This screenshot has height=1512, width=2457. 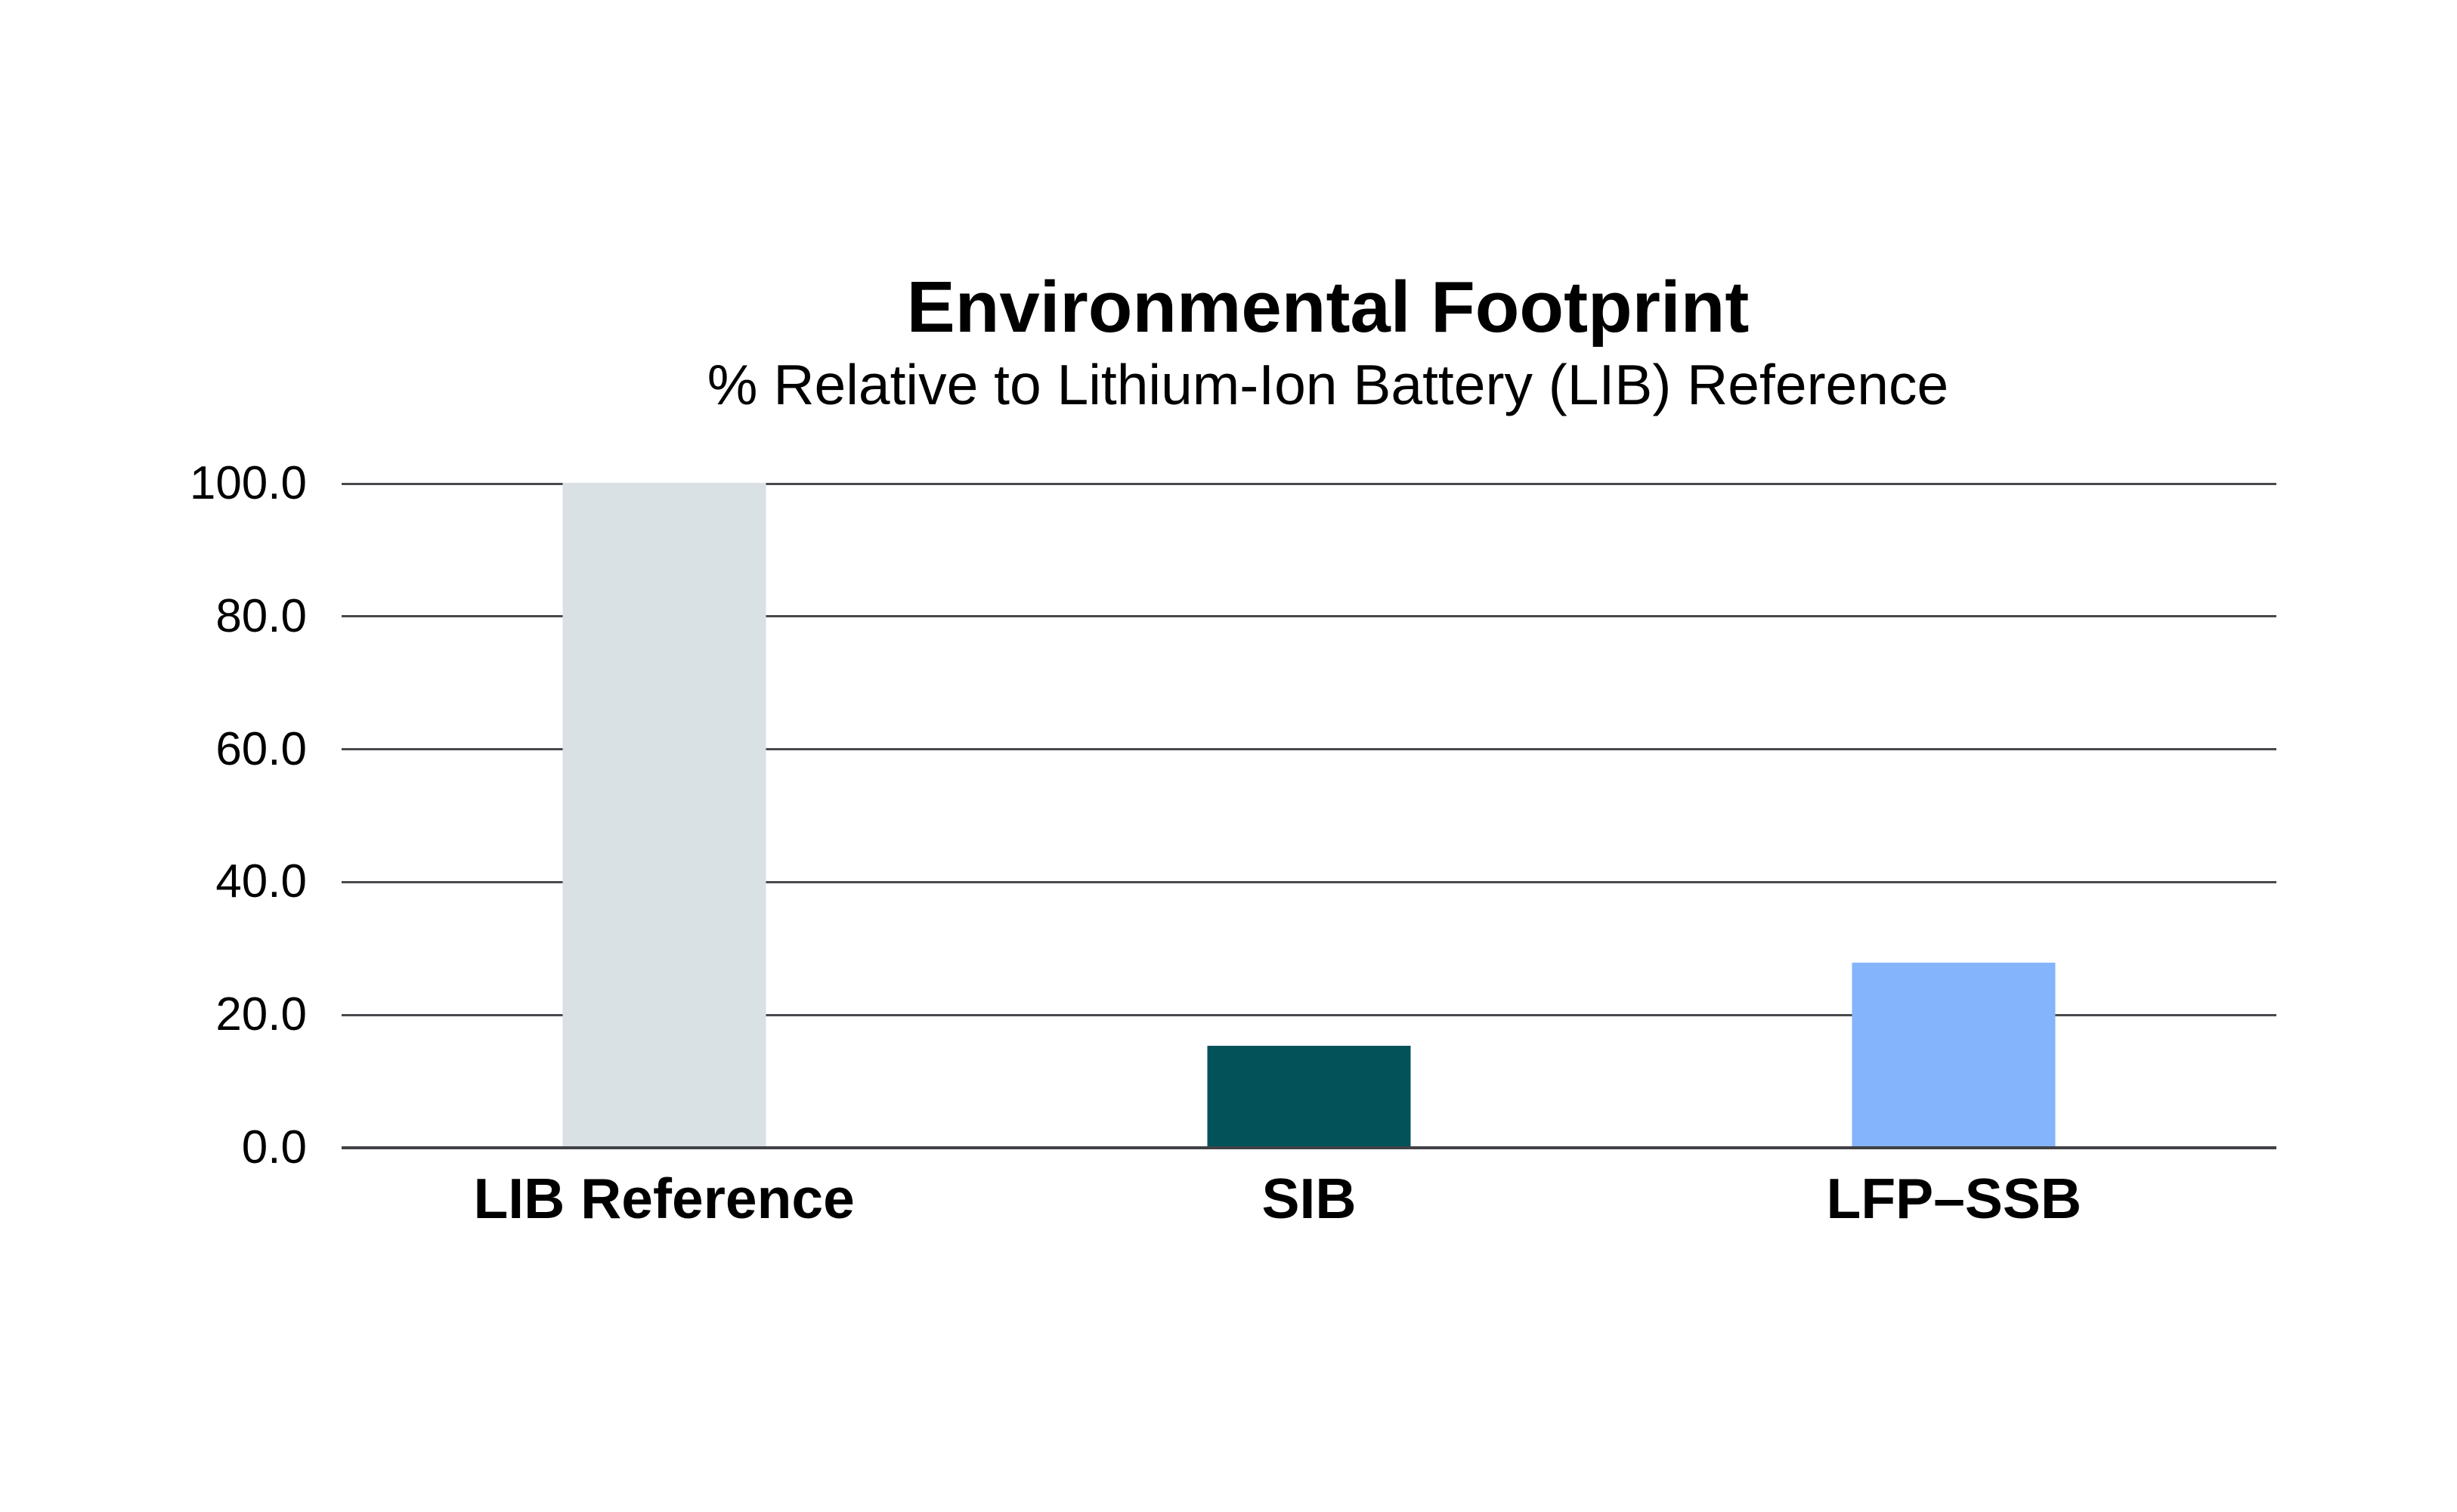 I want to click on gridline-100: 100.0, so click(x=1233, y=483).